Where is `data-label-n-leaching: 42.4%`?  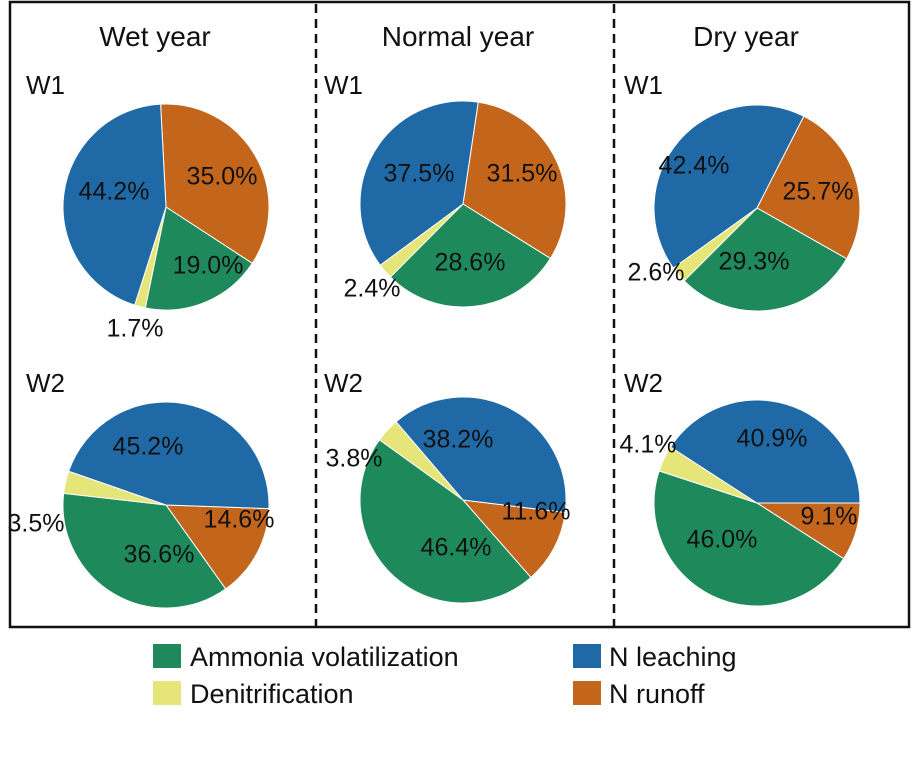
data-label-n-leaching: 42.4% is located at coordinates (694, 166).